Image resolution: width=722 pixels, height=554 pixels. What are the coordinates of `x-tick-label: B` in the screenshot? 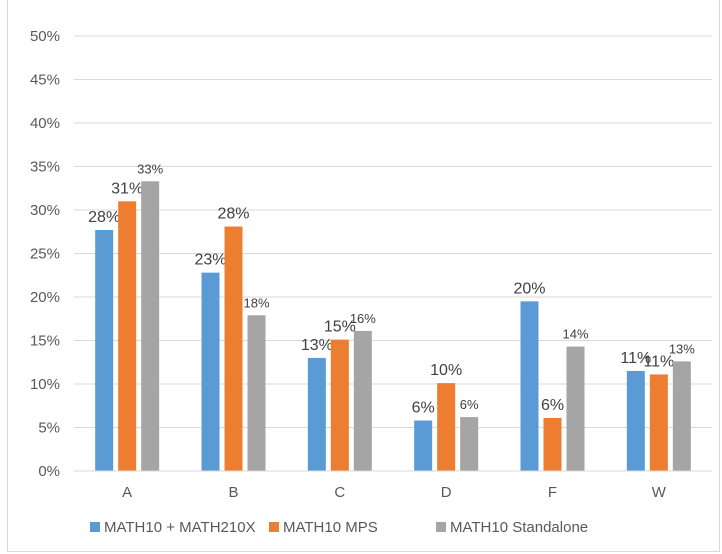 It's located at (233, 492).